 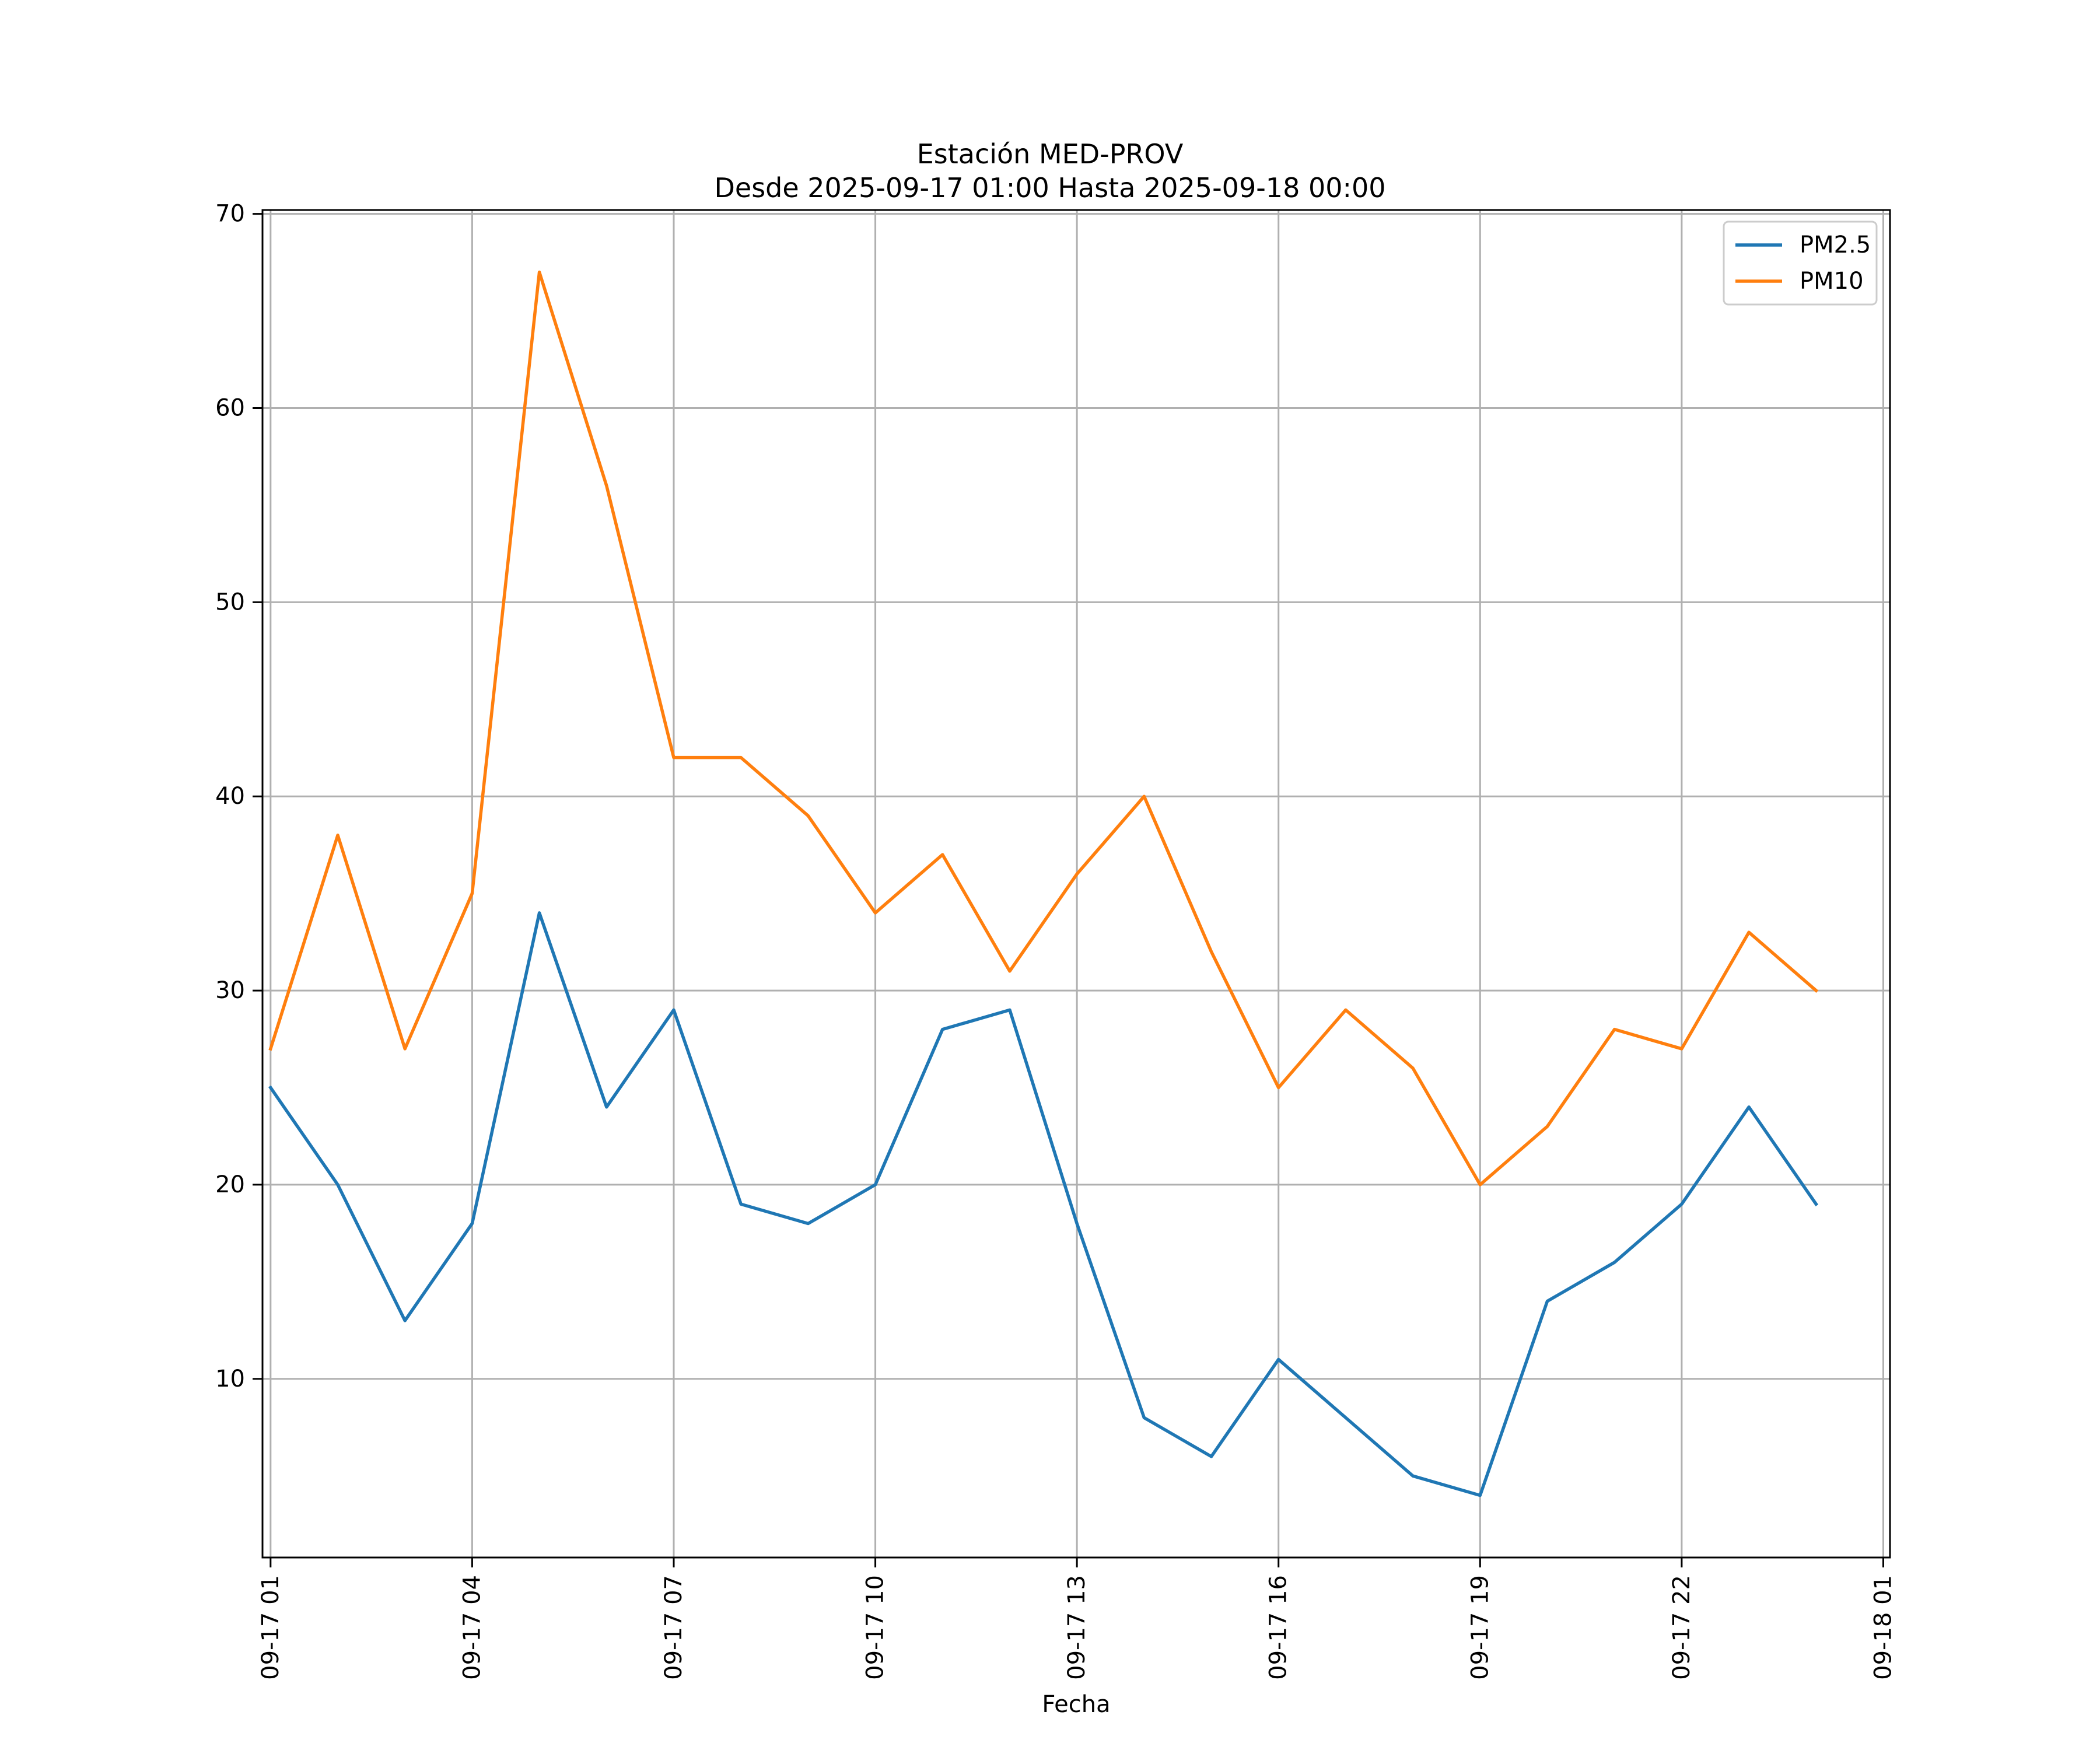 What do you see at coordinates (1279, 1627) in the screenshot?
I see `x-tick-label: 09-17 16` at bounding box center [1279, 1627].